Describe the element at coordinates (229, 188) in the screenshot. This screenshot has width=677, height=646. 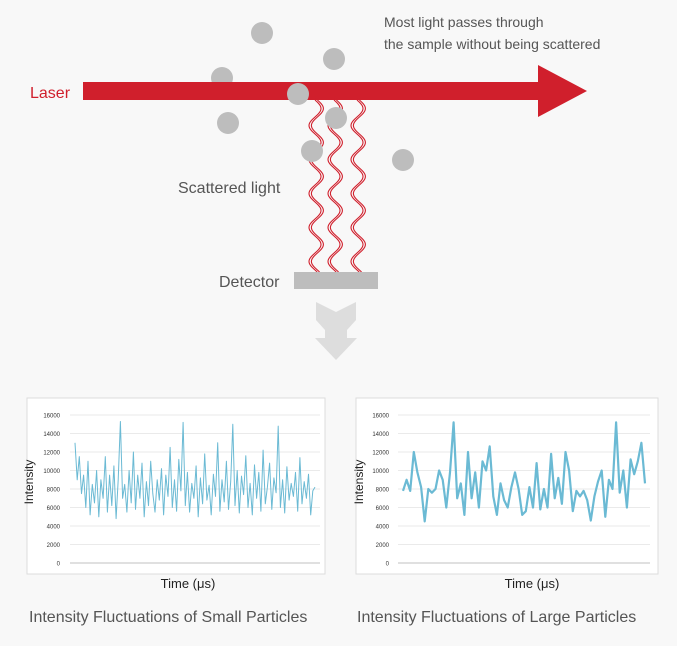
I see `scattered-light-label: Scattered light` at that location.